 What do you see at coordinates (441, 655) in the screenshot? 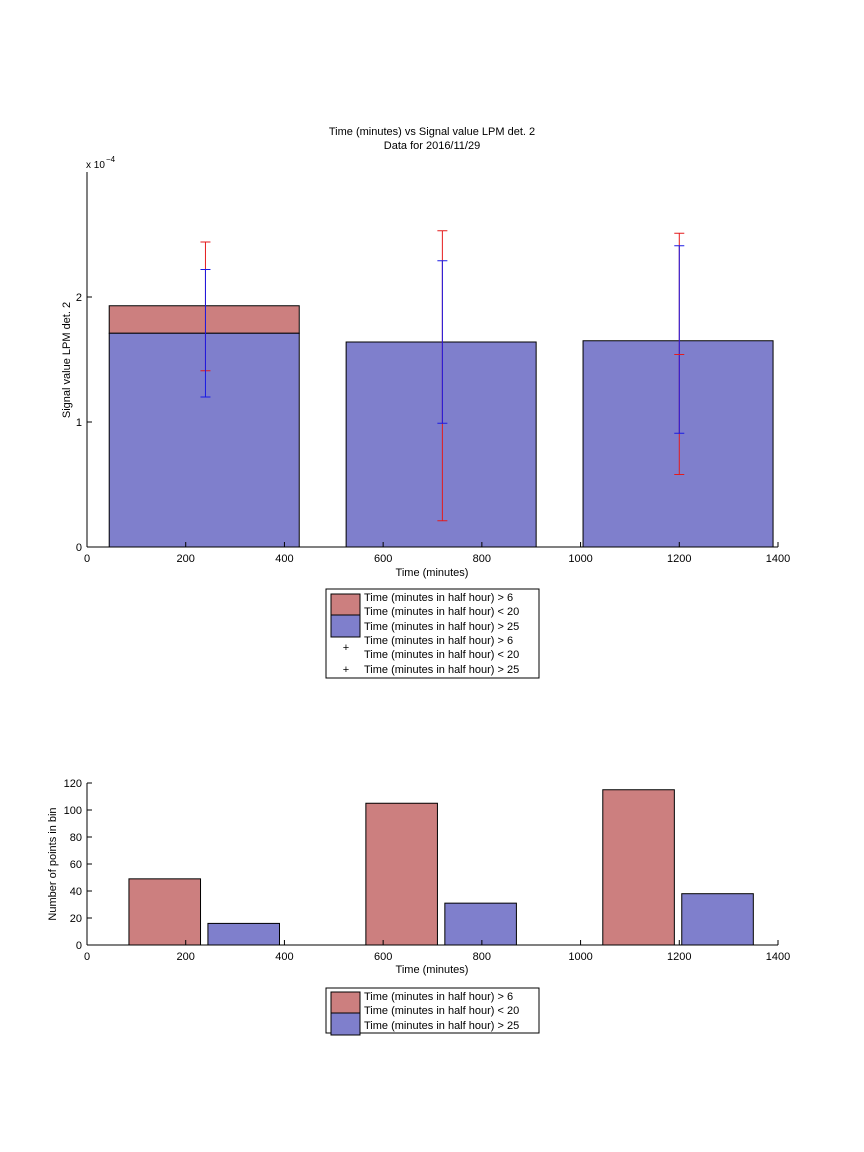
I see `top-legend-label-5: Time (minutes in half hour) < 20` at bounding box center [441, 655].